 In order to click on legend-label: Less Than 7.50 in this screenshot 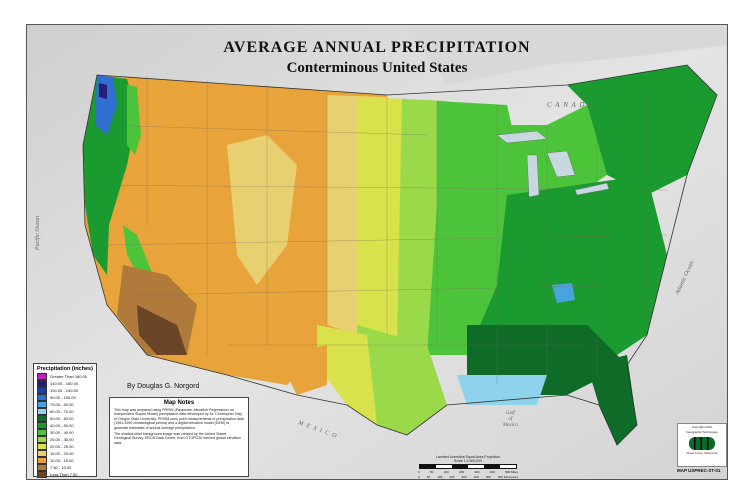, I will do `click(64, 474)`.